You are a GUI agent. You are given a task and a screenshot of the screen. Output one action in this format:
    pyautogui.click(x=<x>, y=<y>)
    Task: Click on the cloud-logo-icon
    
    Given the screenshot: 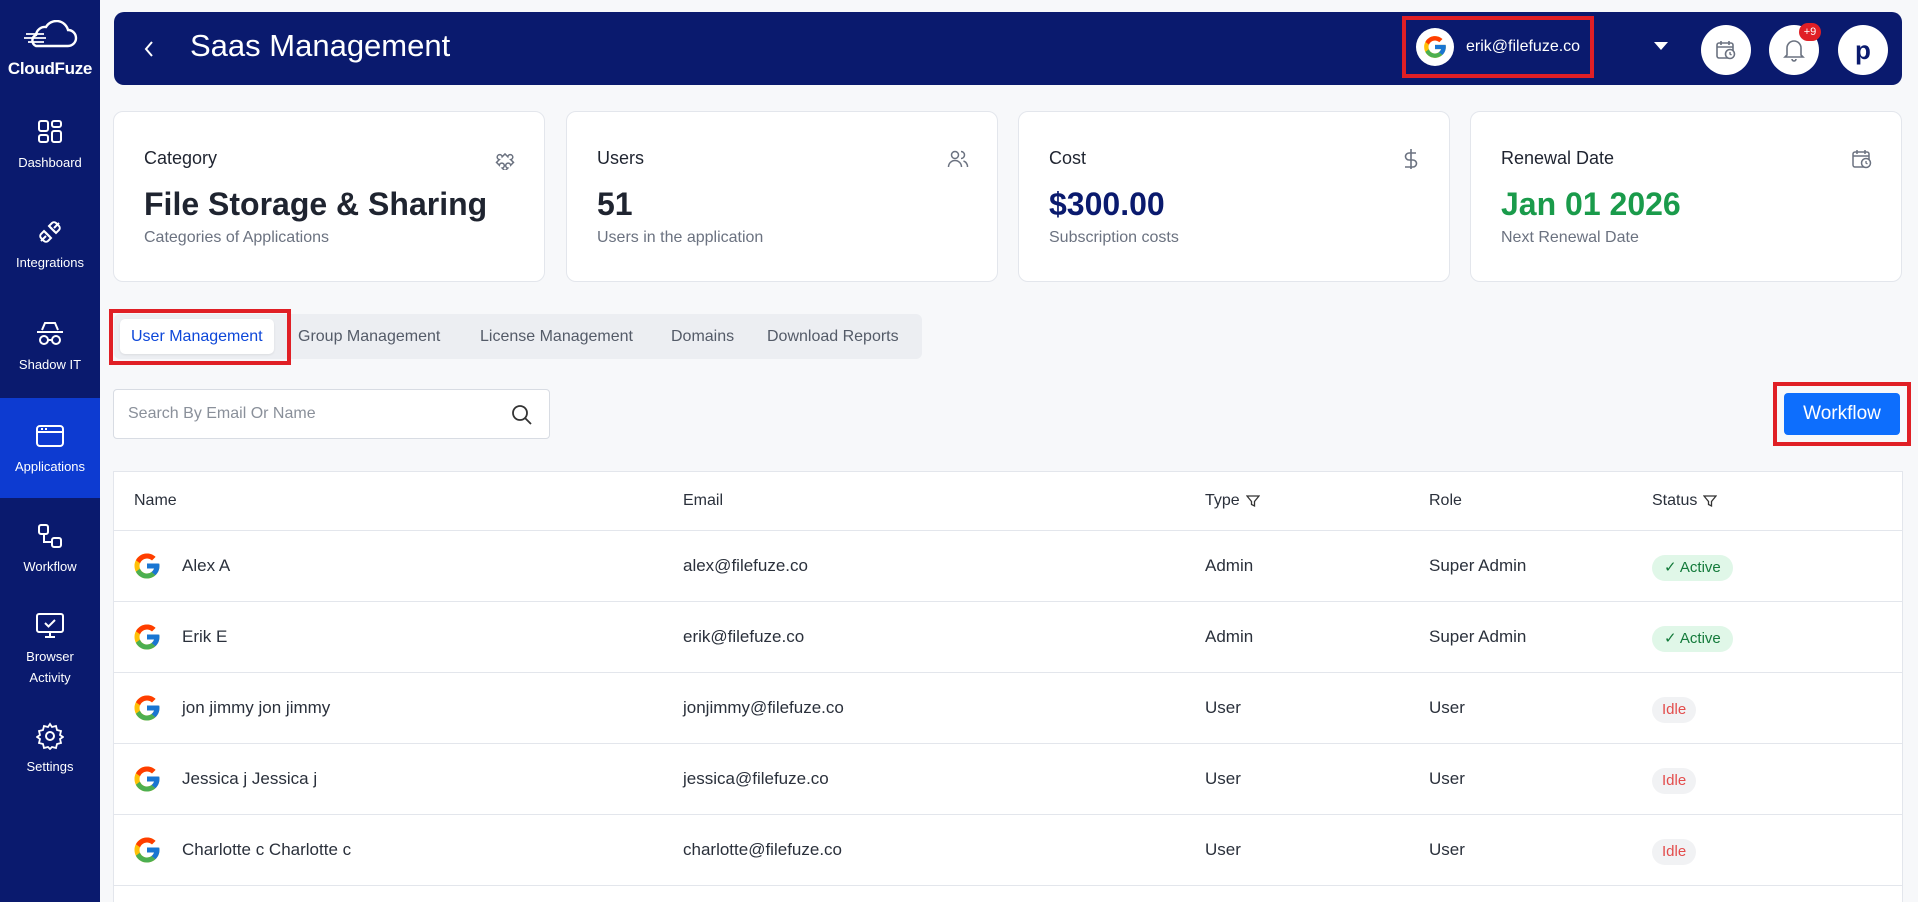 What is the action you would take?
    pyautogui.click(x=51, y=33)
    